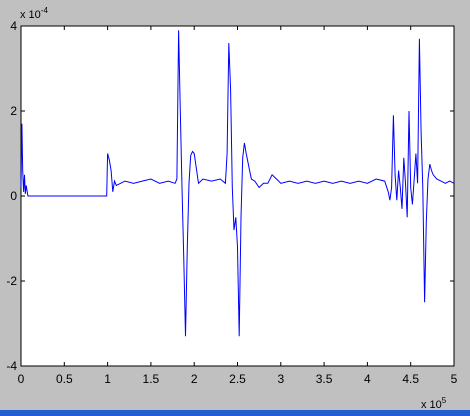  I want to click on x-exponent-label: x 105, so click(434, 403).